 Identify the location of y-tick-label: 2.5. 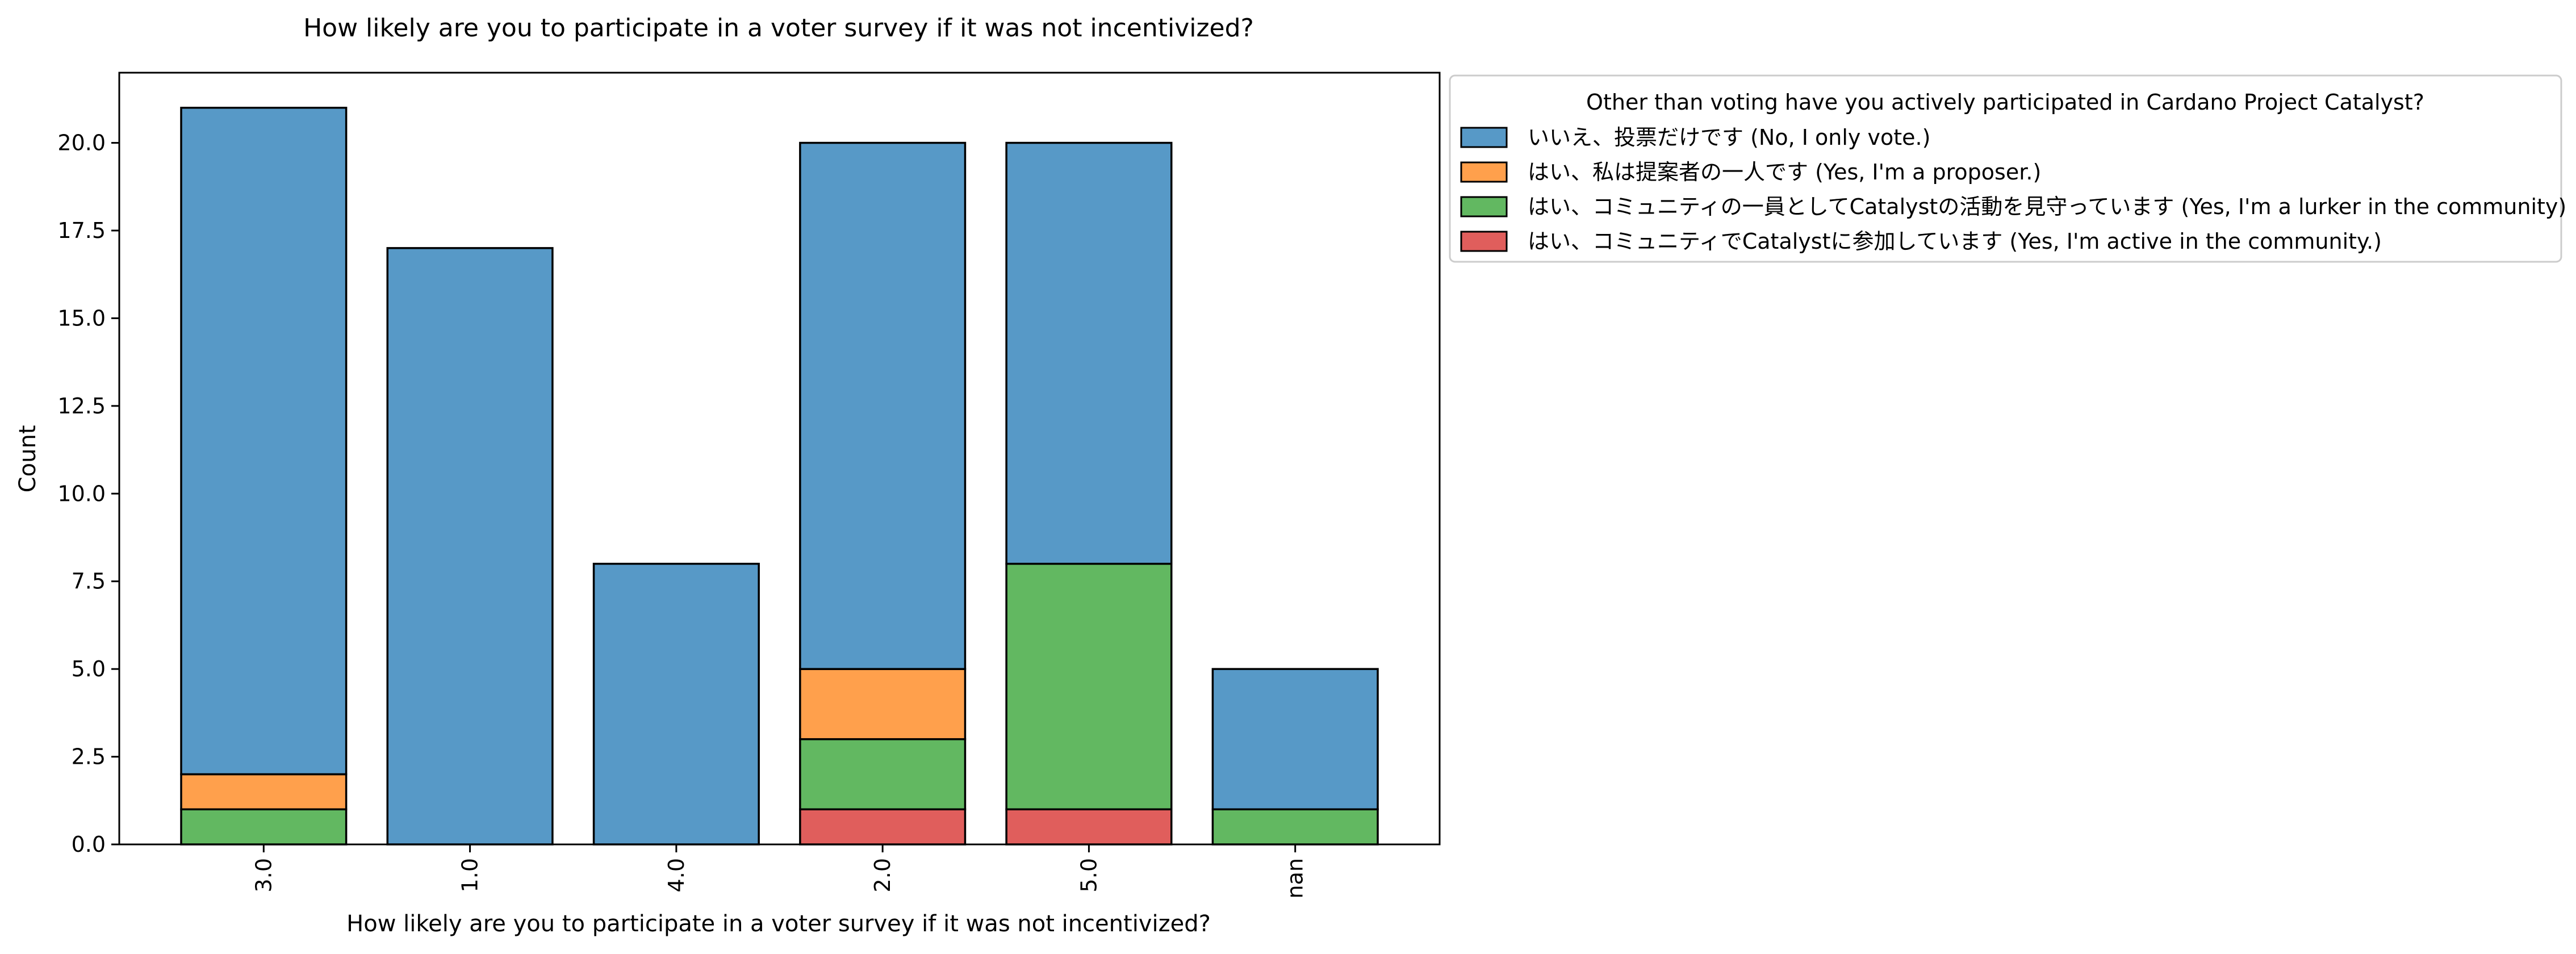
(89, 756).